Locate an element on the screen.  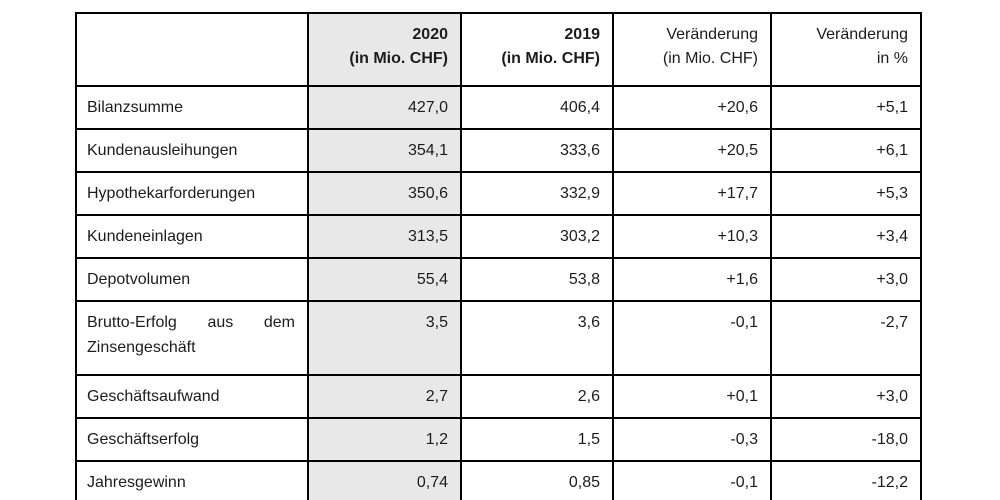
header-change-chf-label: Veränderung is located at coordinates (712, 34).